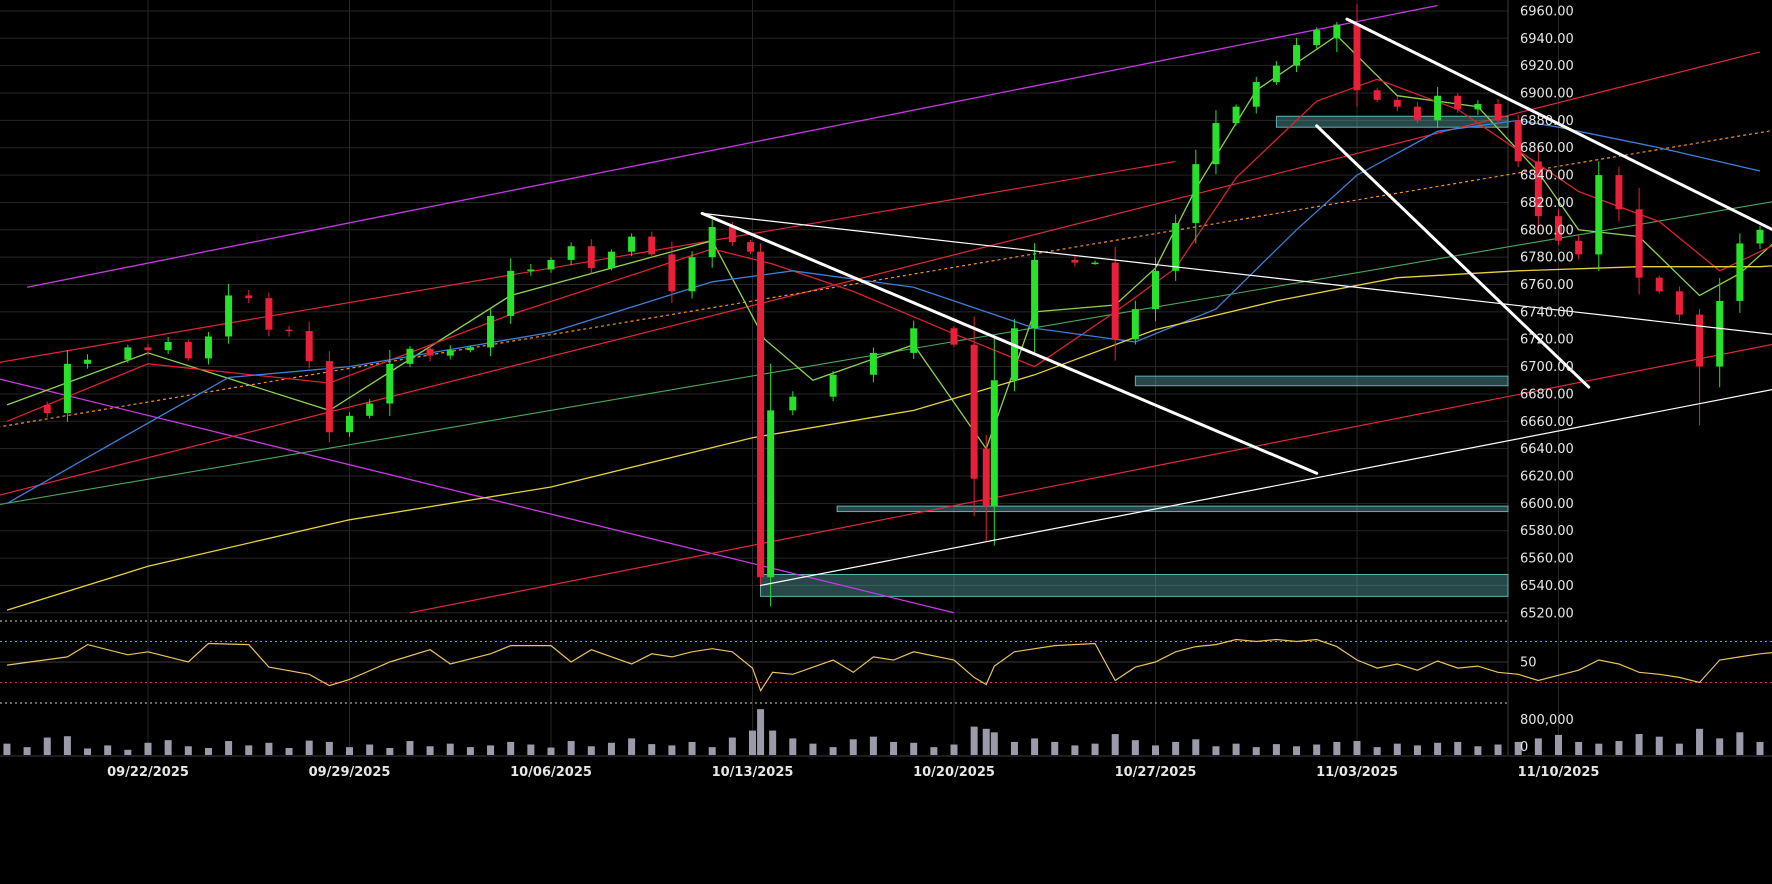 This screenshot has width=1772, height=884. What do you see at coordinates (1547, 312) in the screenshot?
I see `price-tick-label: 6740.00` at bounding box center [1547, 312].